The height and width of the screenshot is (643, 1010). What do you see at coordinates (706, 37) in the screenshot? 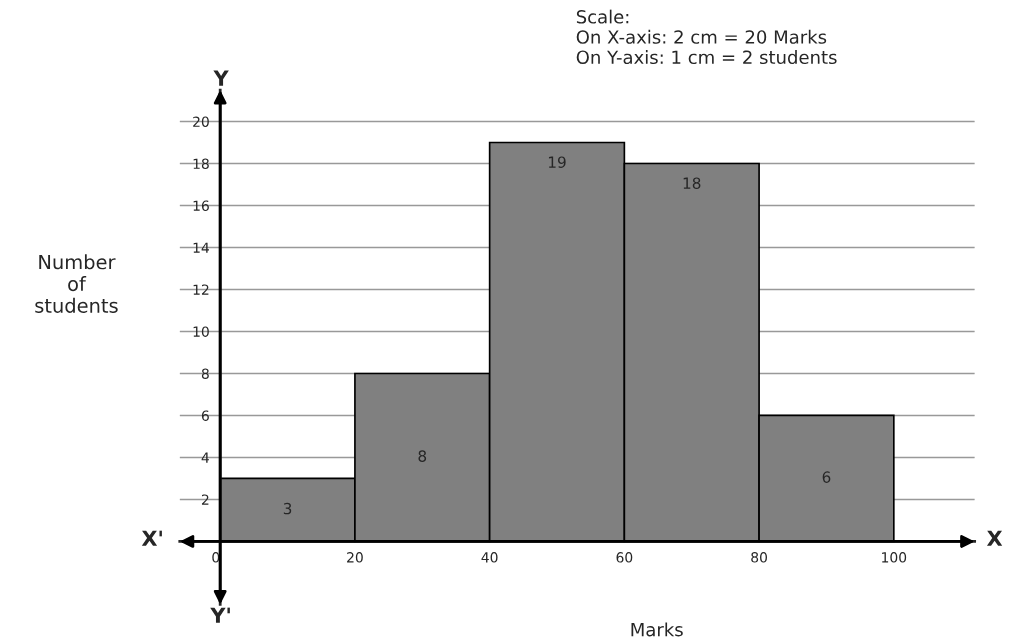
I see `text: Scale: On X-axis: 2 cm = 20 Marks On Y-axis: 1 cm = 2 students` at bounding box center [706, 37].